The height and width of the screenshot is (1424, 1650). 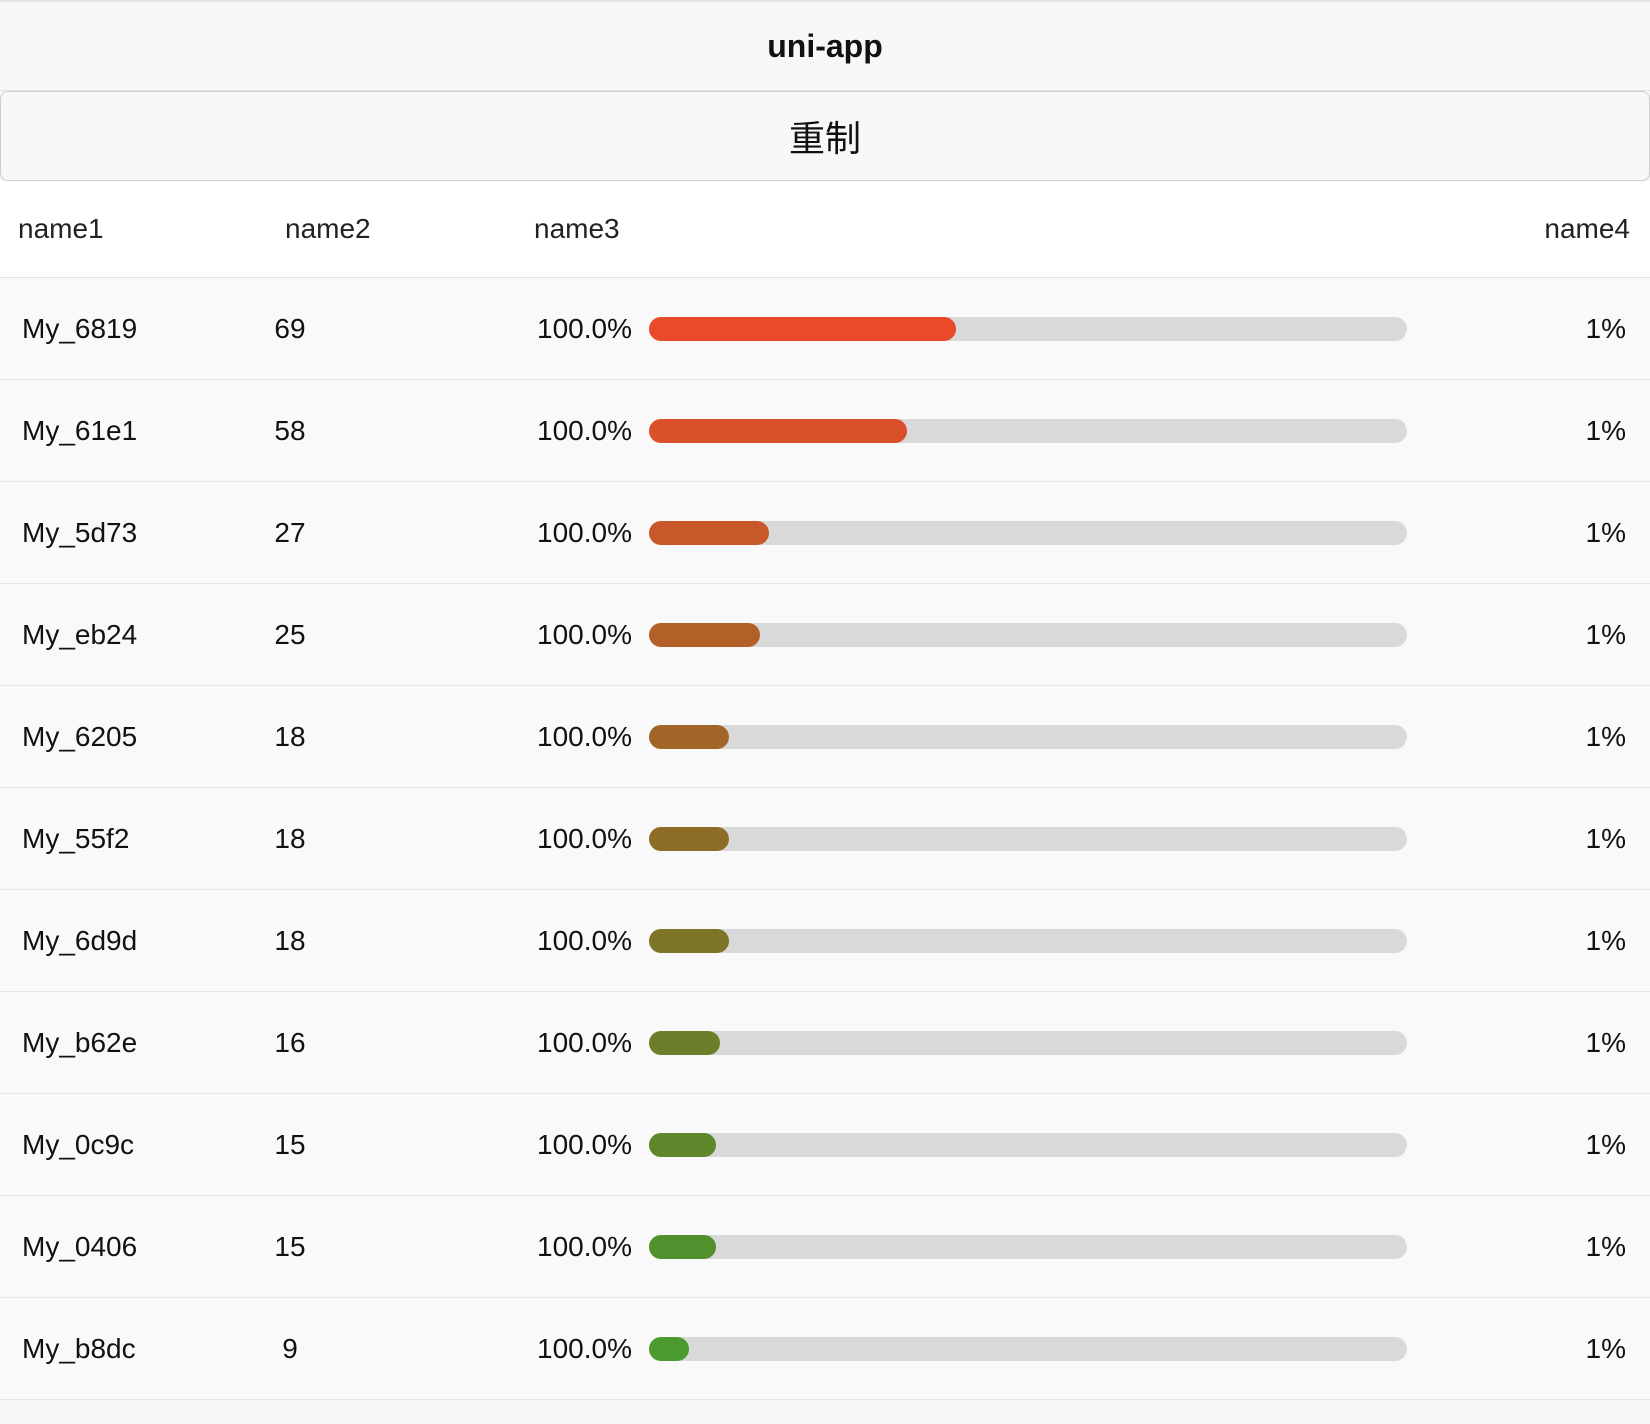 I want to click on row-count-cell: 69, so click(x=375, y=329).